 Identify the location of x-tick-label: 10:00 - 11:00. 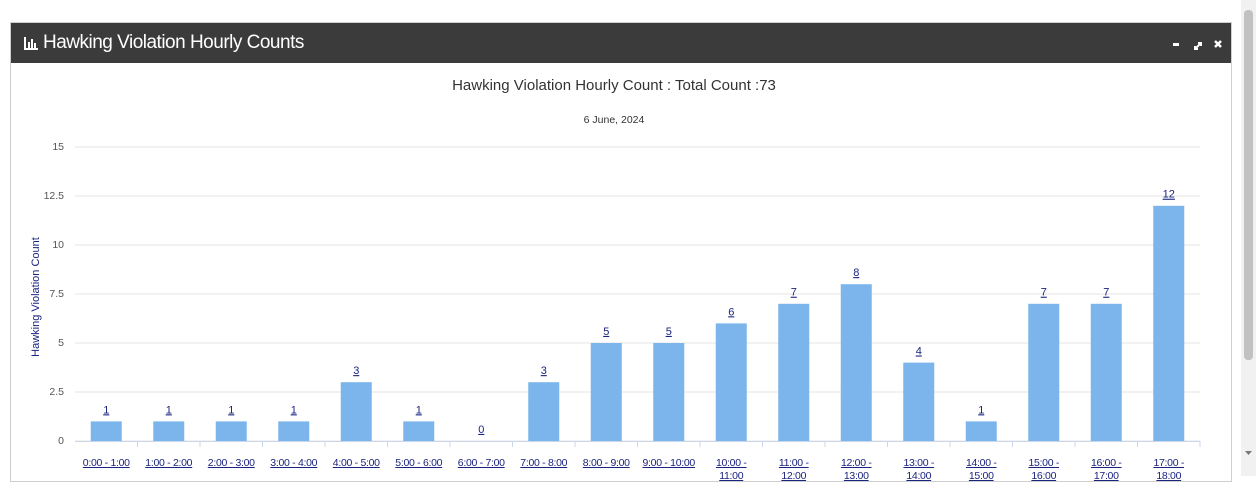
(731, 469).